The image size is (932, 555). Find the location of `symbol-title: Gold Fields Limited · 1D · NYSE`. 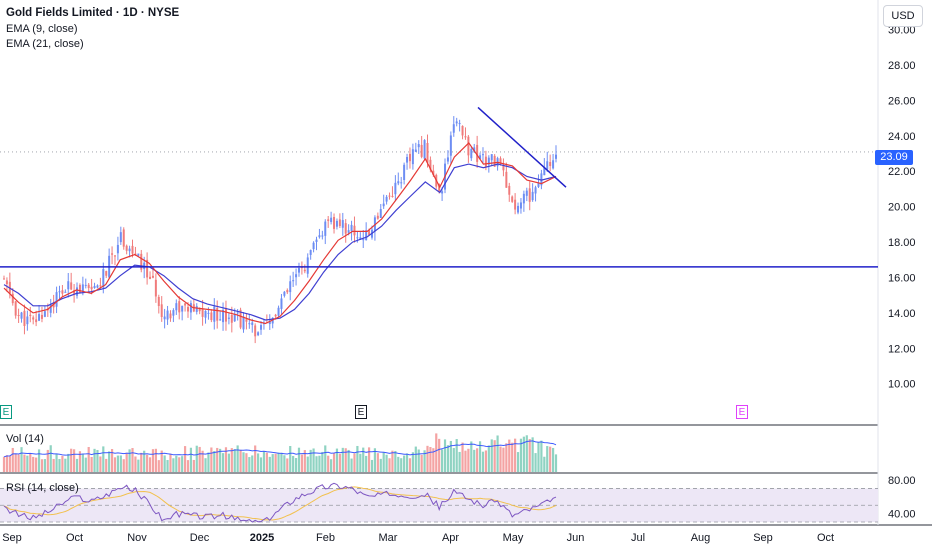

symbol-title: Gold Fields Limited · 1D · NYSE is located at coordinates (93, 13).